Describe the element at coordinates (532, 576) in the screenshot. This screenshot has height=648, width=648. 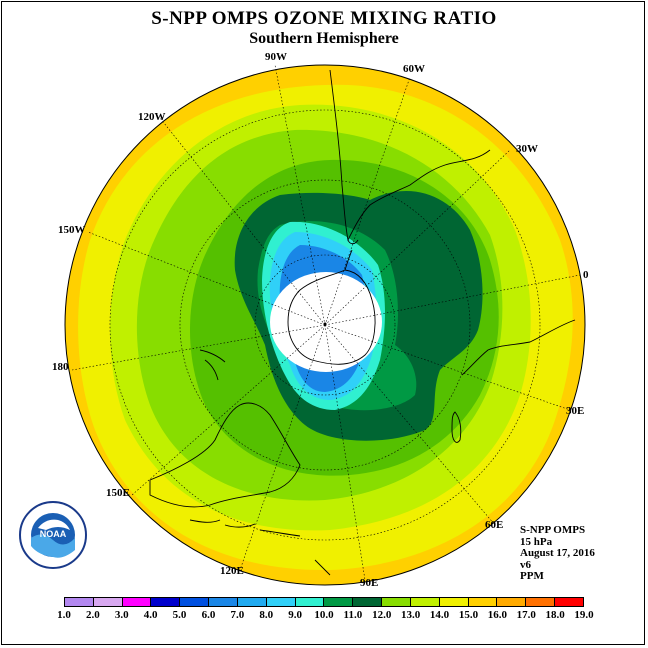
I see `info-units: PPM` at that location.